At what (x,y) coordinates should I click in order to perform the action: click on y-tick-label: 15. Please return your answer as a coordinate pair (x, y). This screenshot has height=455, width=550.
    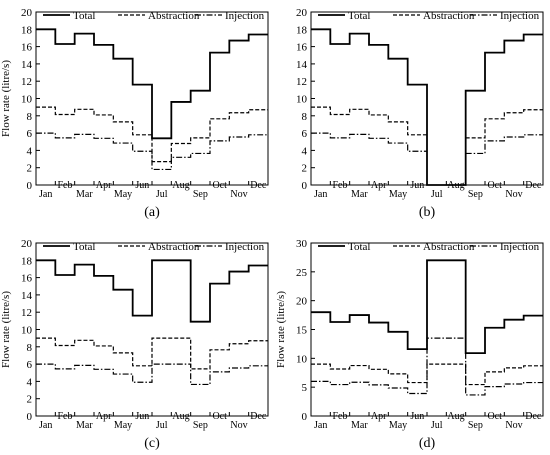
    Looking at the image, I should click on (302, 331).